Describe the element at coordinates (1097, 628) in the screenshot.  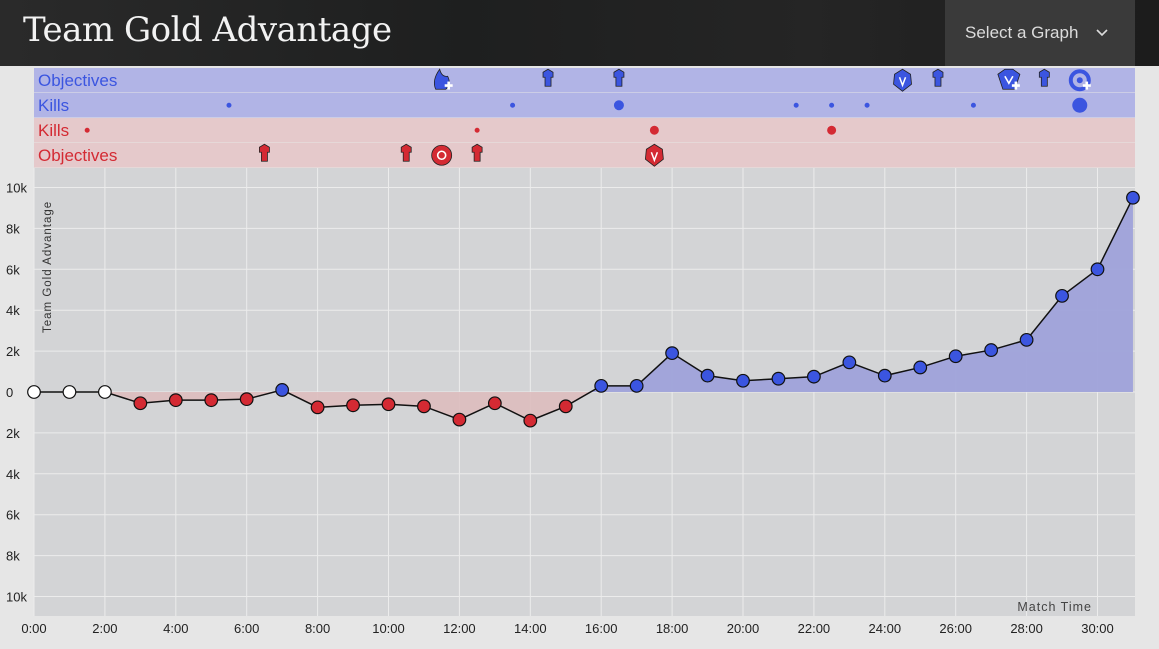
I see `x-tick-label: 30:00` at that location.